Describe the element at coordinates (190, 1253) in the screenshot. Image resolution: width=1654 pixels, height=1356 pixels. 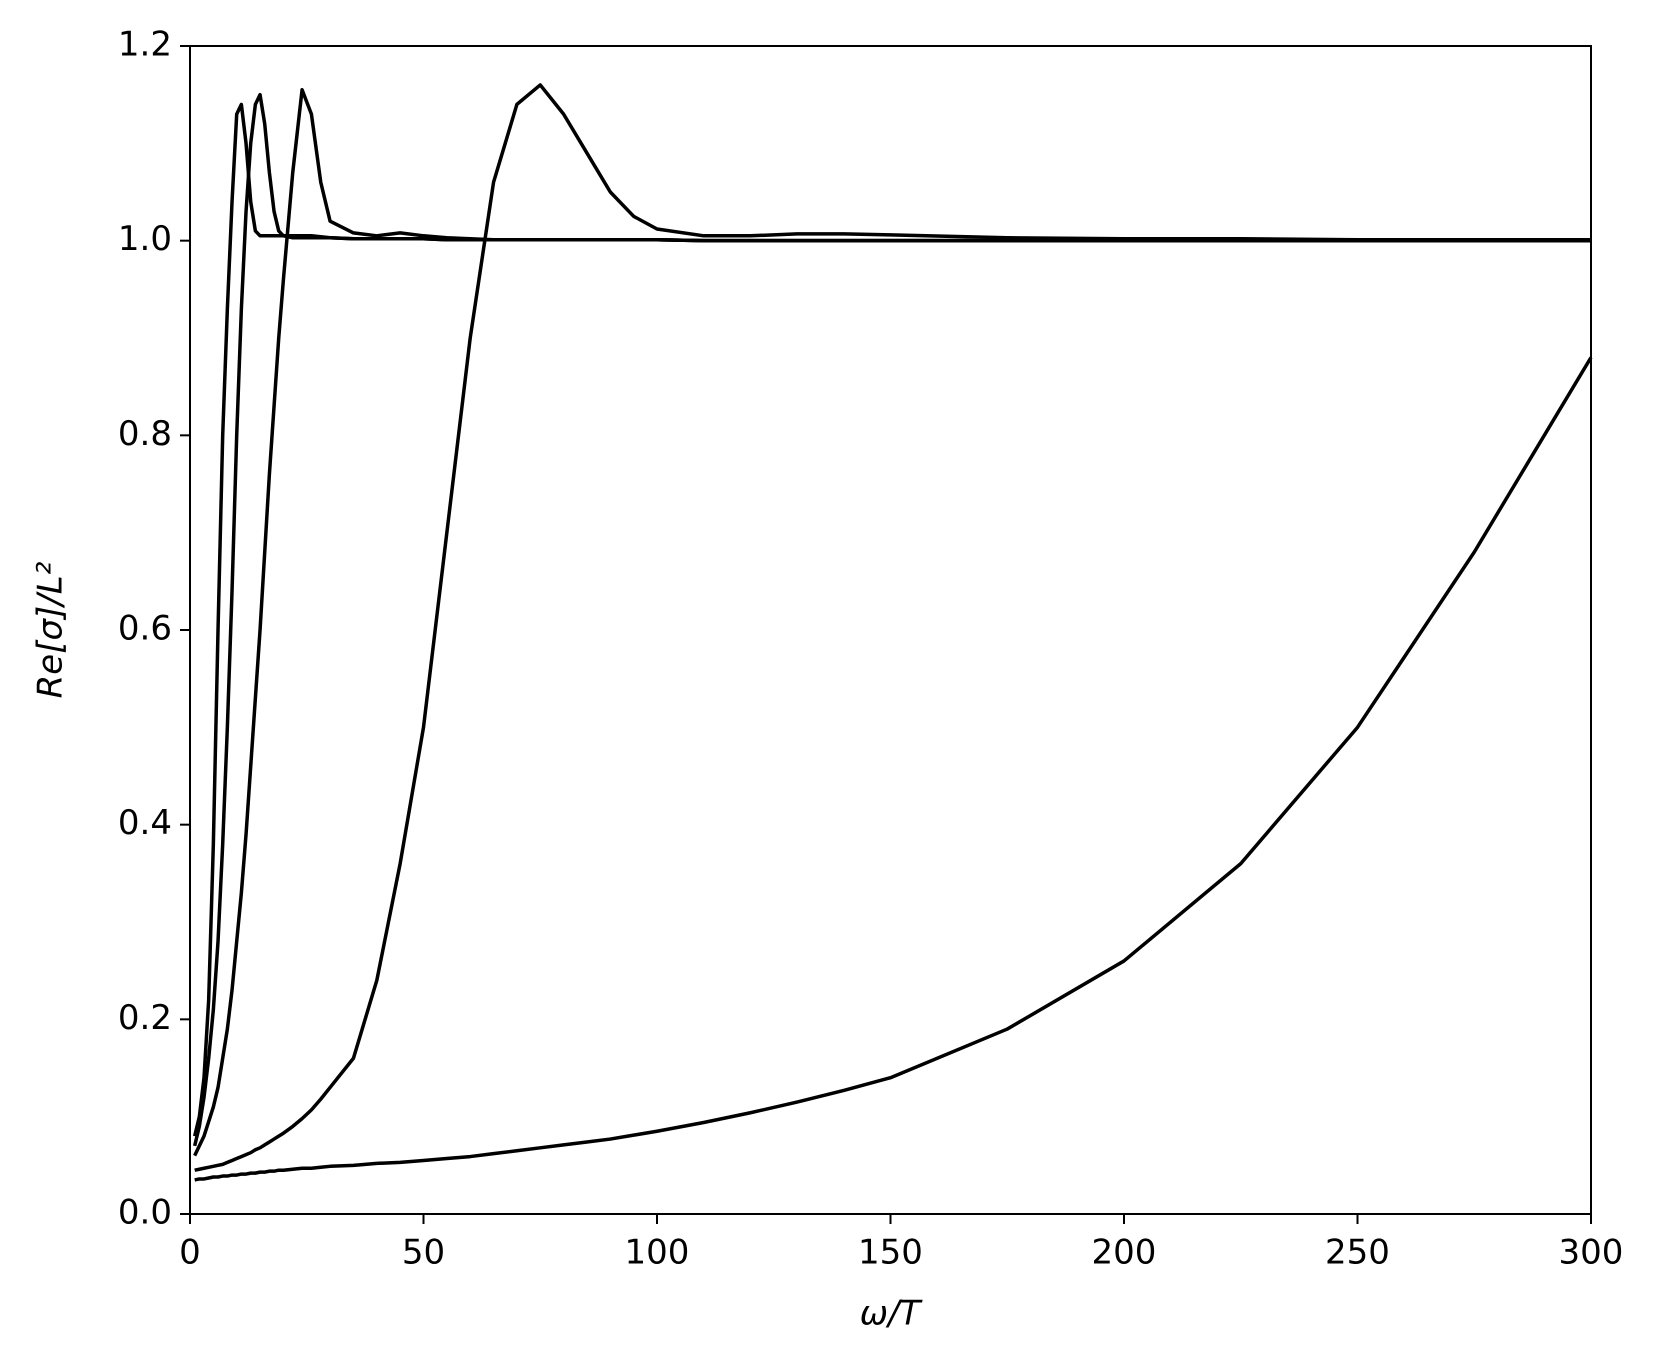
I see `x-tick-label: 0` at that location.